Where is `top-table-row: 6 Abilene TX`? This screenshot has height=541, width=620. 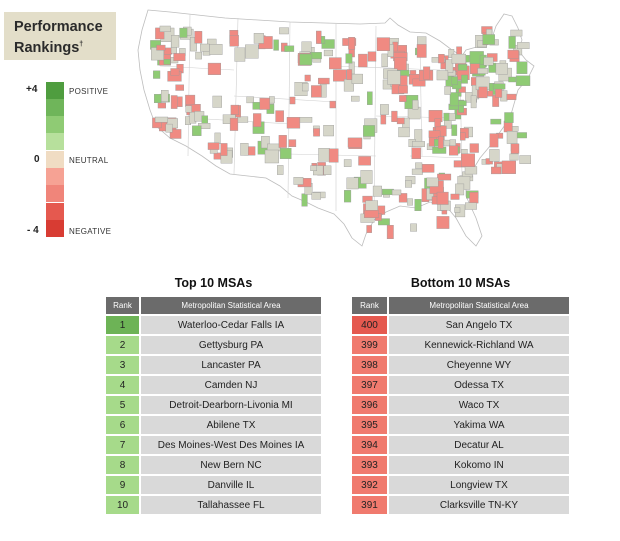
top-table-row: 6 Abilene TX is located at coordinates (213, 425).